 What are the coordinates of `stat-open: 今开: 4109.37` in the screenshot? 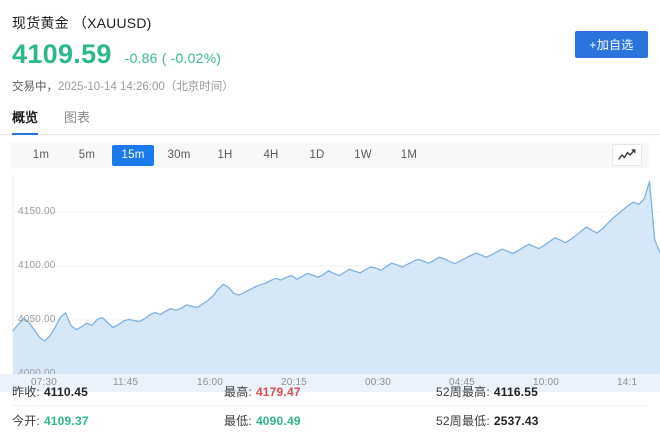 It's located at (118, 420).